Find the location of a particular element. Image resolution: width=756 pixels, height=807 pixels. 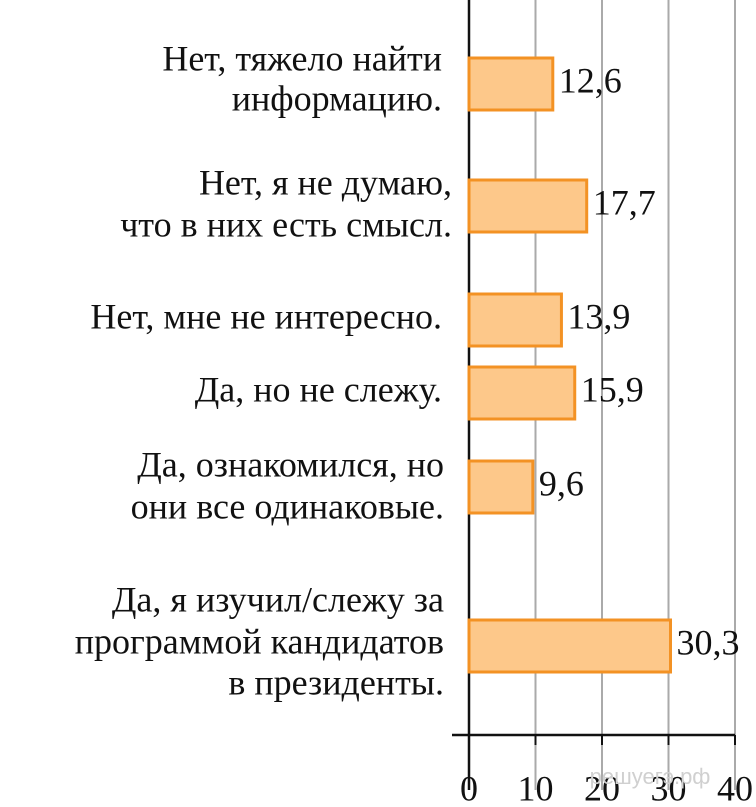

value-label: 9,6 is located at coordinates (561, 483).